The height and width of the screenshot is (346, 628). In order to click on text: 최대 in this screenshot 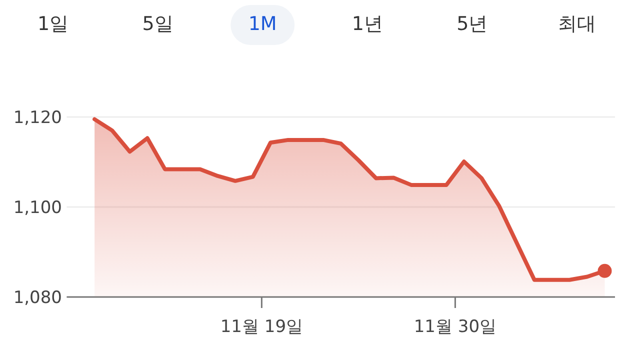, I will do `click(577, 24)`.